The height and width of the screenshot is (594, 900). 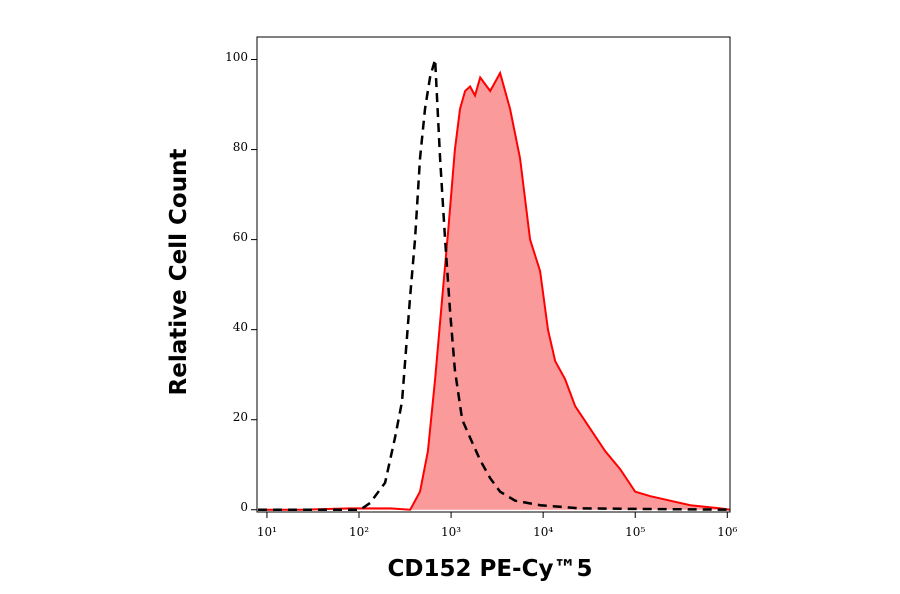 What do you see at coordinates (543, 532) in the screenshot?
I see `x-tick-label: 10⁴` at bounding box center [543, 532].